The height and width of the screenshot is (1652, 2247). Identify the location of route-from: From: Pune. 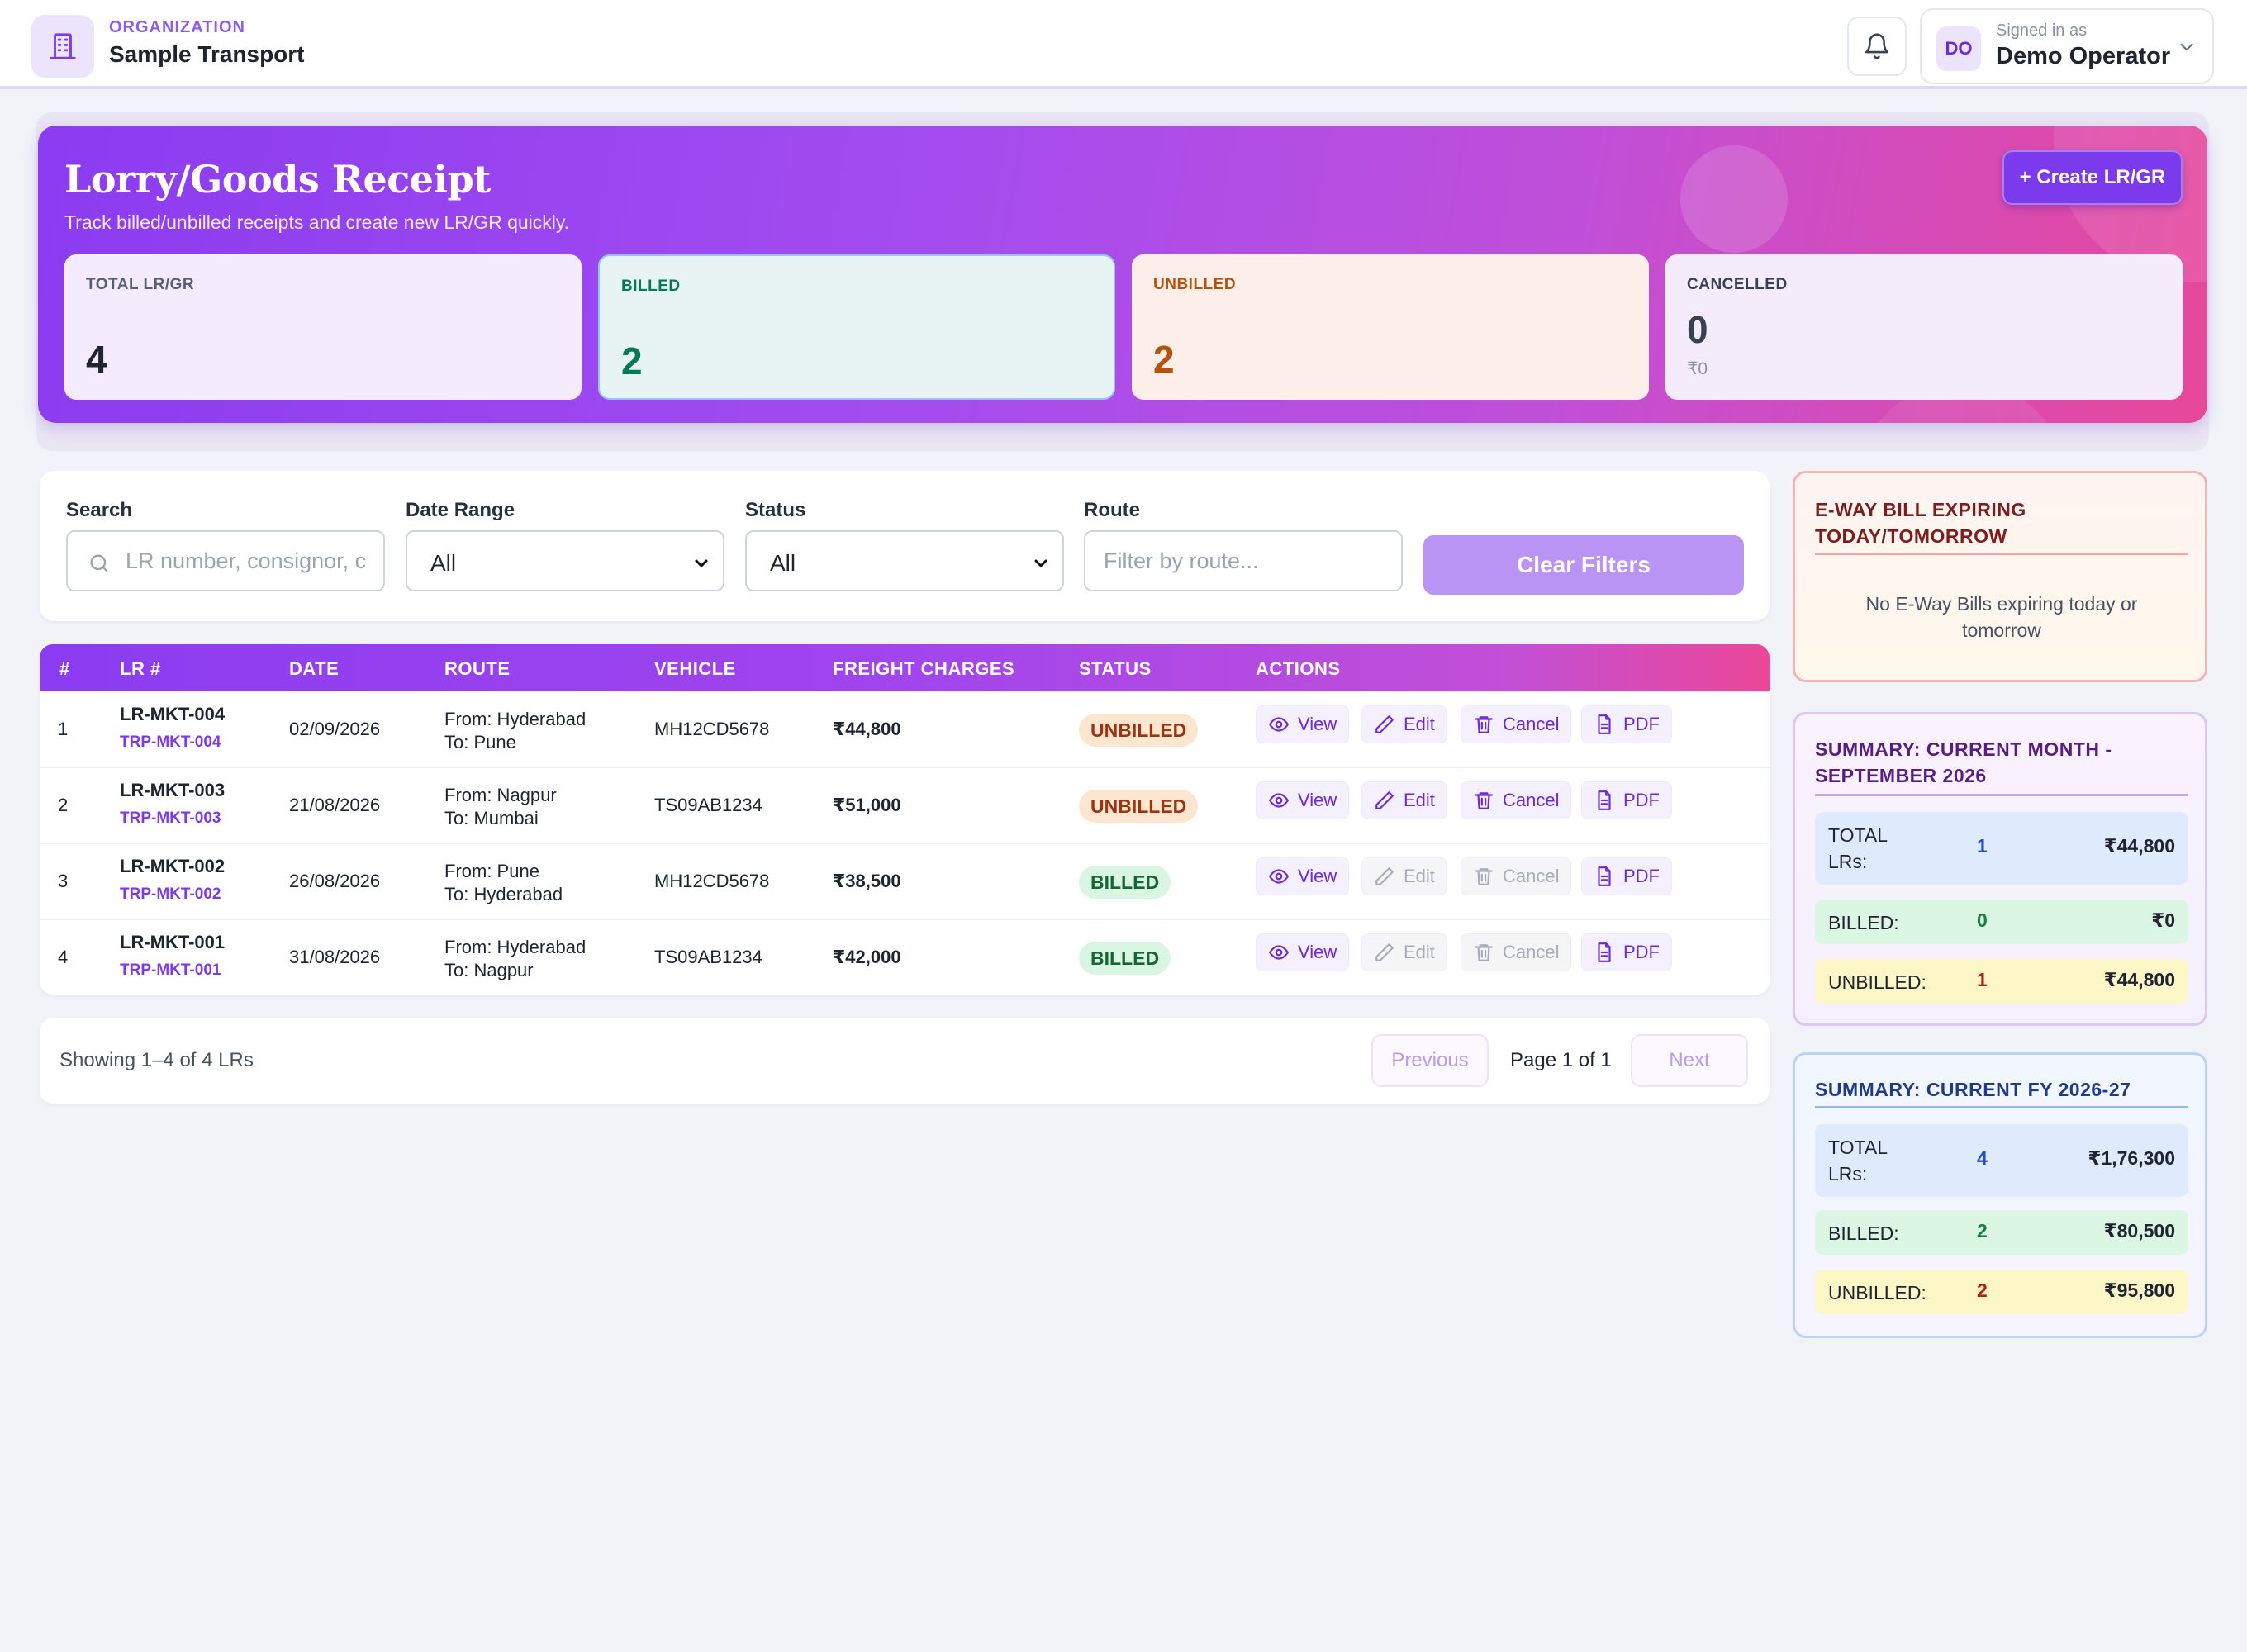
(491, 871).